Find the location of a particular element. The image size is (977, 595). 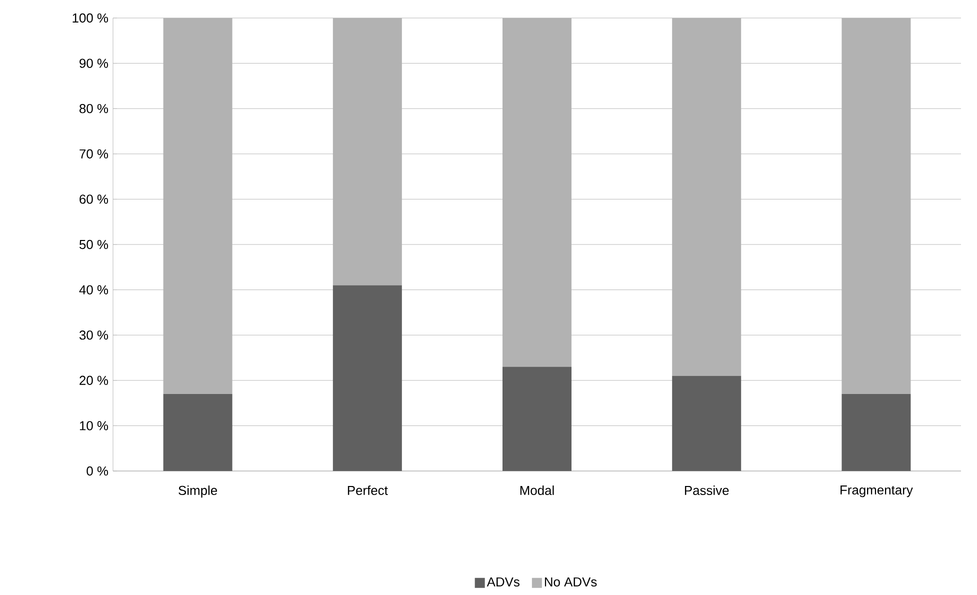

x-tick-label: Simple is located at coordinates (198, 492).